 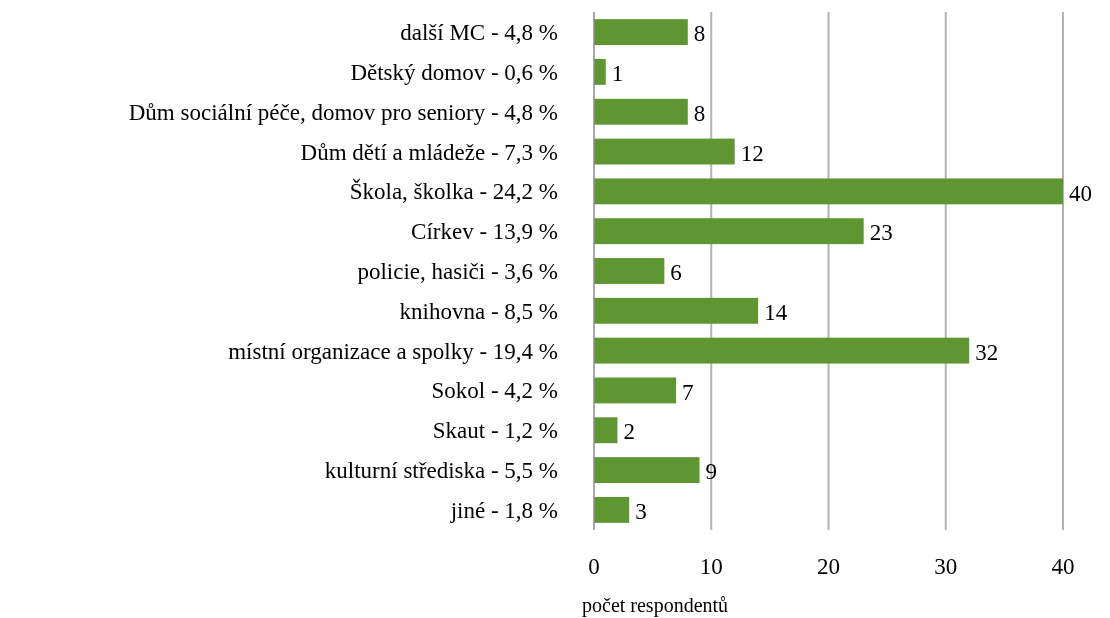 What do you see at coordinates (987, 352) in the screenshot?
I see `data-label: 32` at bounding box center [987, 352].